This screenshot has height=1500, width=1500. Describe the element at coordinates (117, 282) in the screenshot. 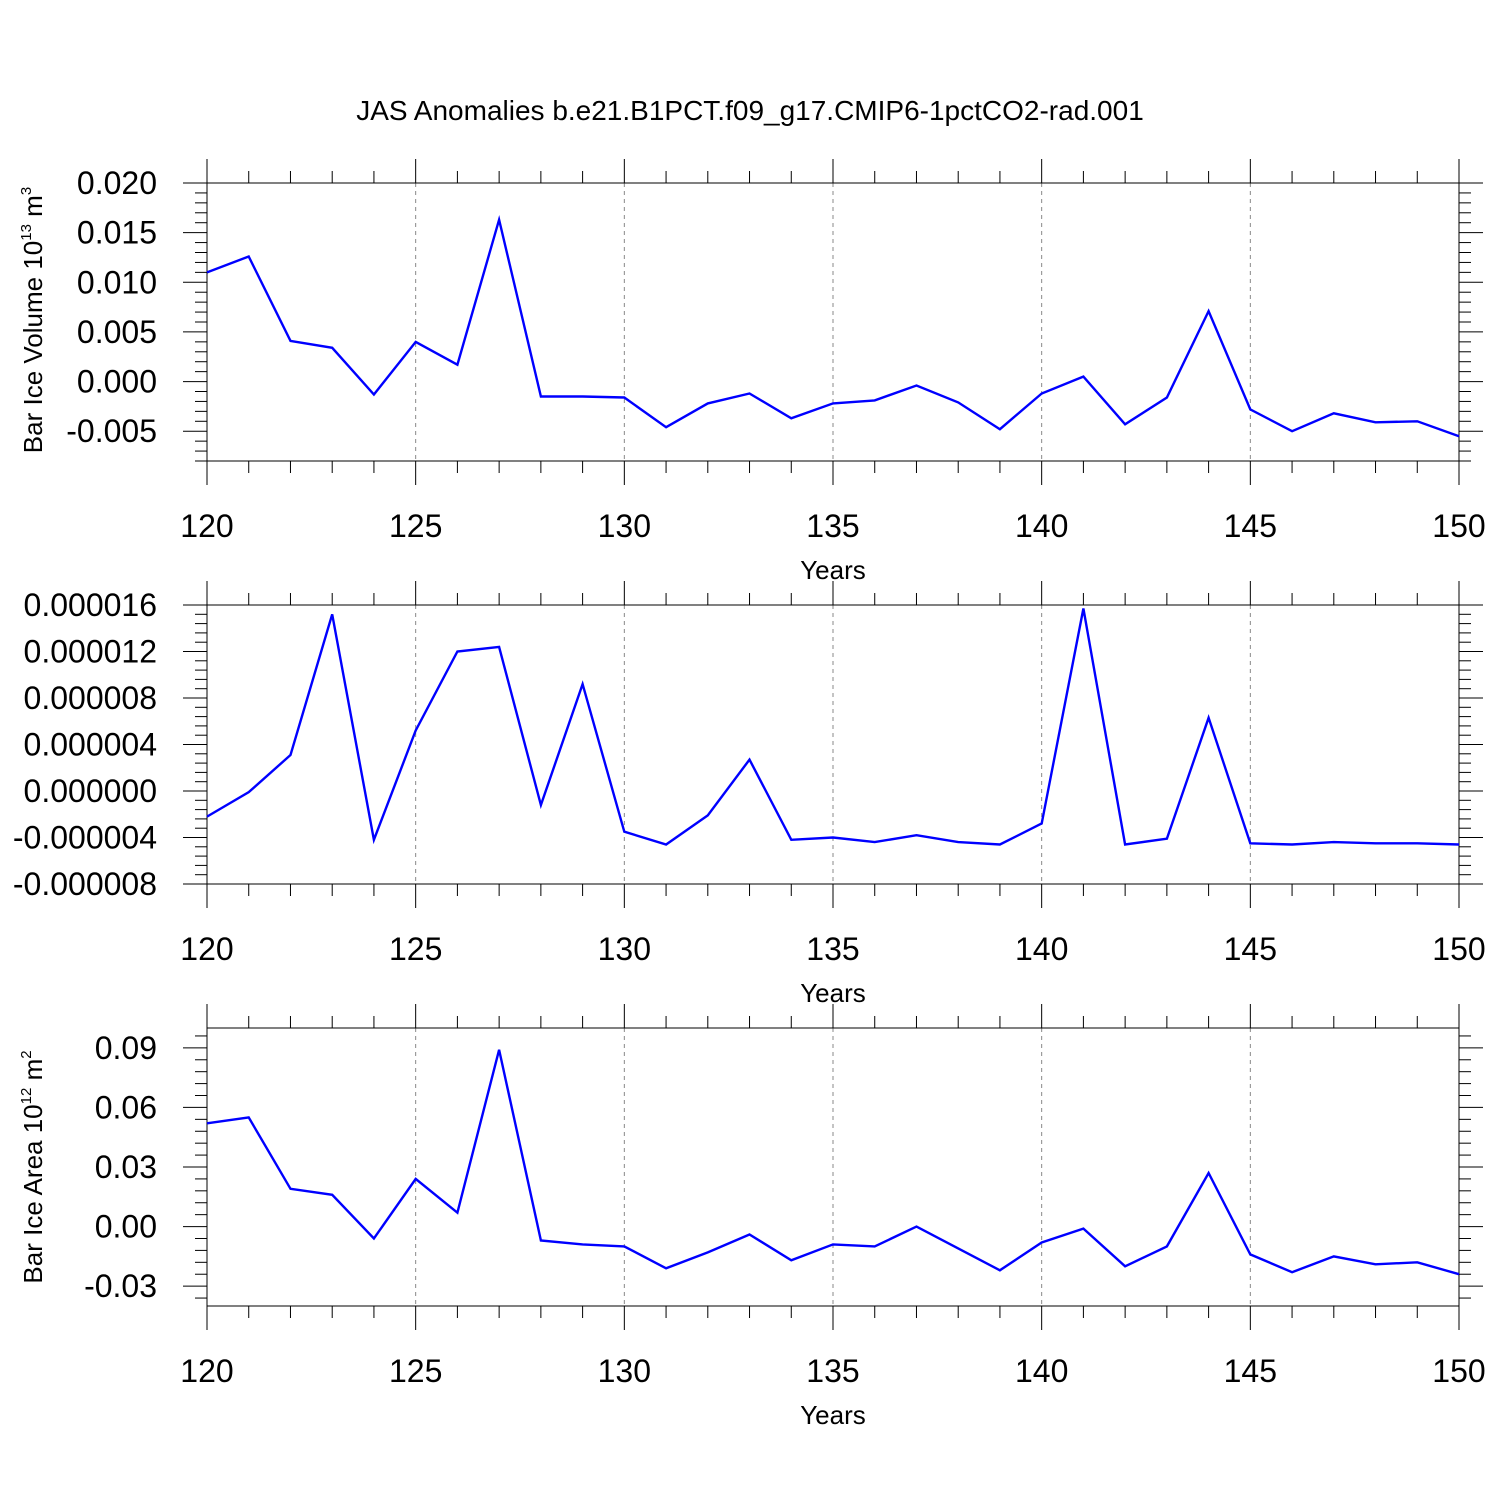

I see `y-tick-label: 0.010` at that location.